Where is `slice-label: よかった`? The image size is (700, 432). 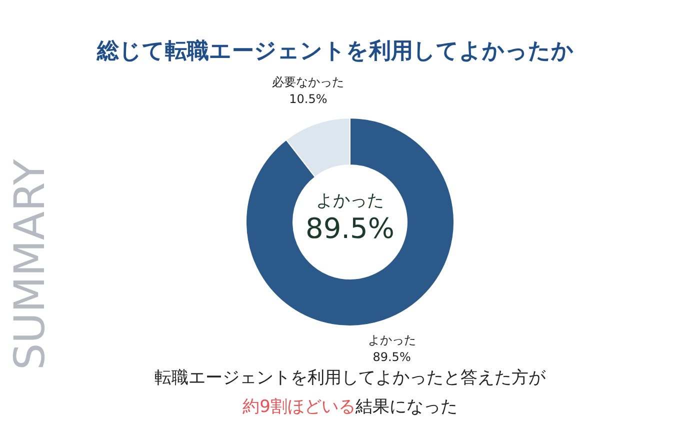
slice-label: よかった is located at coordinates (392, 340).